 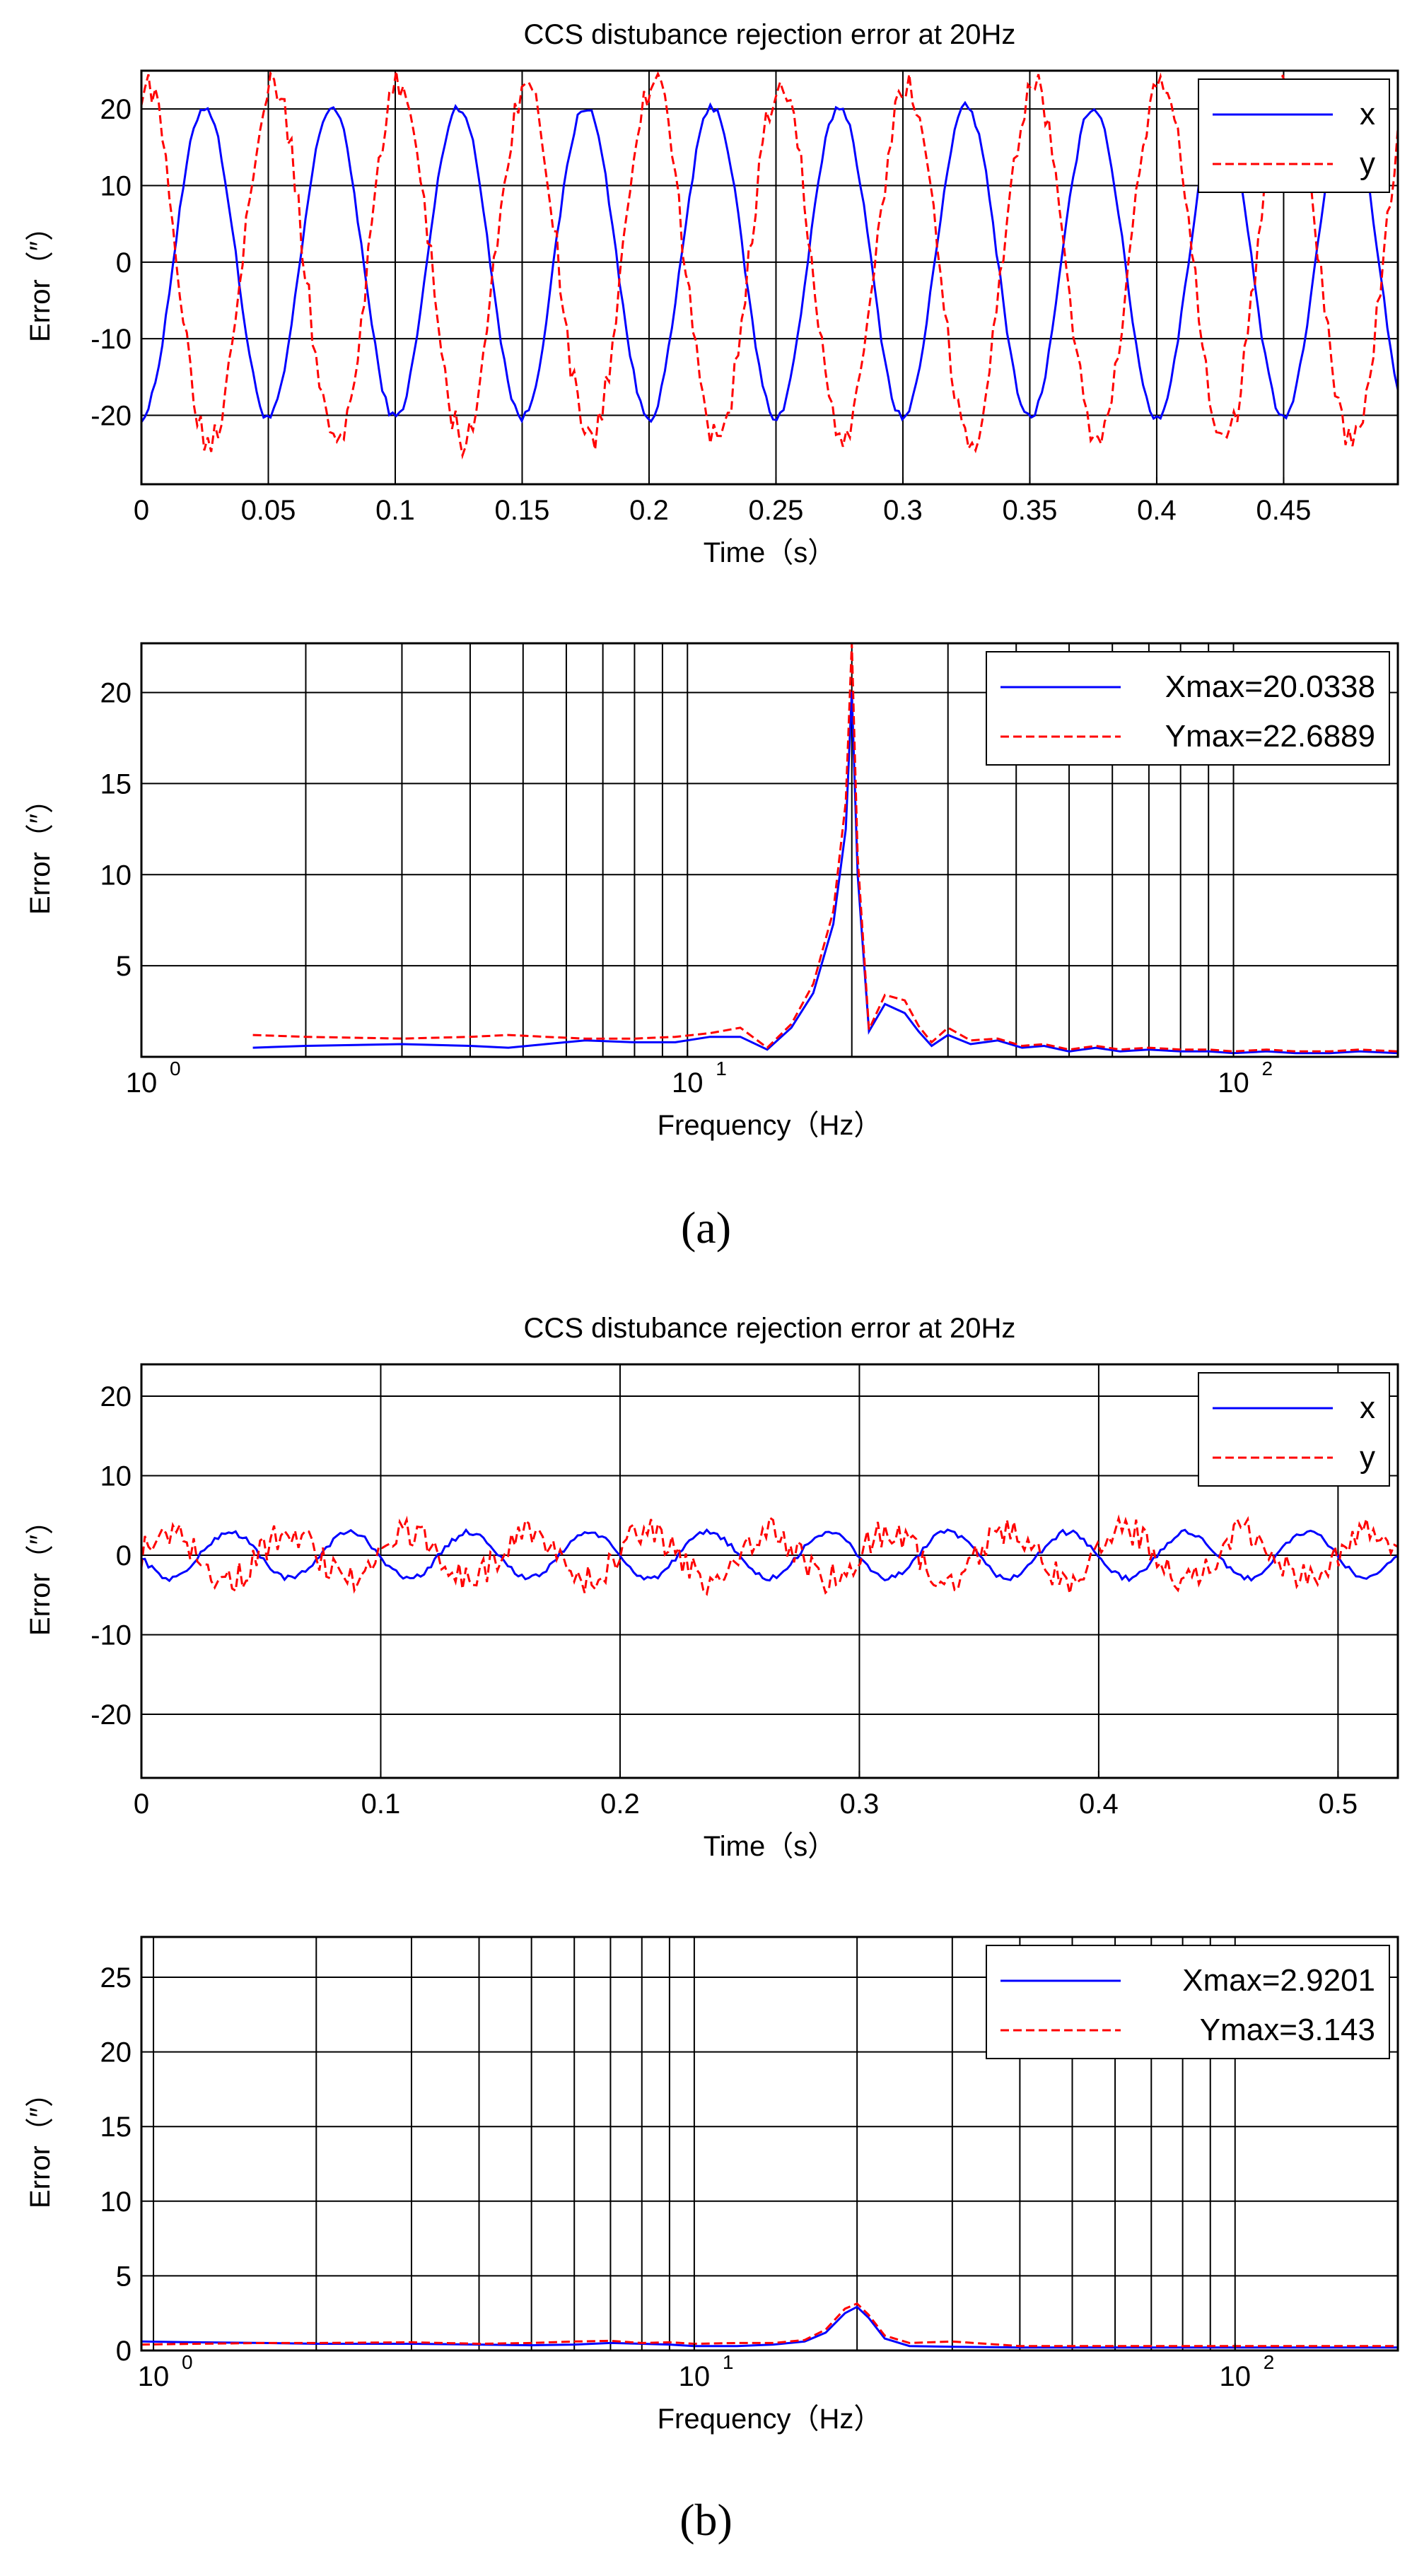 I want to click on legend-label-y: Ymax=3.143, so click(x=1287, y=2030).